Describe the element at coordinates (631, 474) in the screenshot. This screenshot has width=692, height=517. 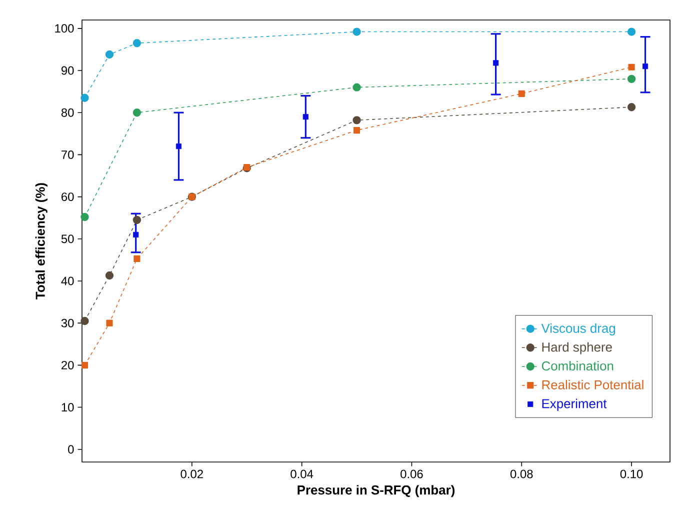
I see `x-tick-label: 0.10` at that location.